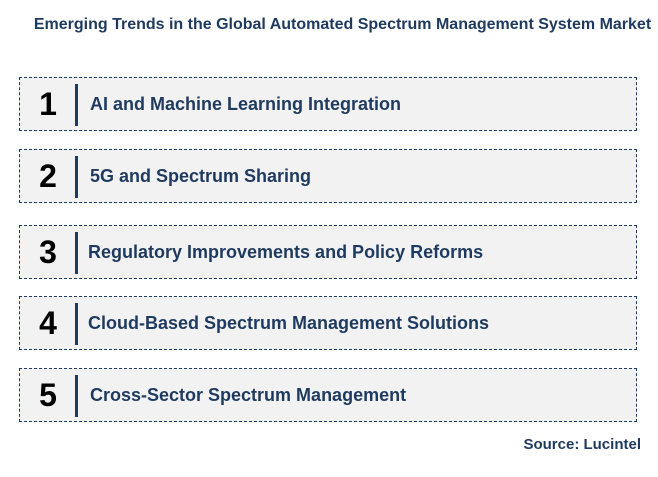 The height and width of the screenshot is (477, 658). Describe the element at coordinates (246, 103) in the screenshot. I see `trend-label: AI and Machine Learning Integration` at that location.